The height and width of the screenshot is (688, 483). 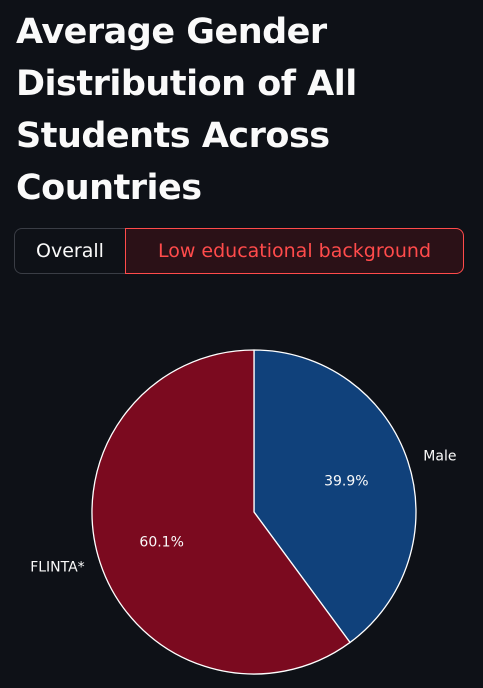 I want to click on pie-category-label-male: Male, so click(x=439, y=456).